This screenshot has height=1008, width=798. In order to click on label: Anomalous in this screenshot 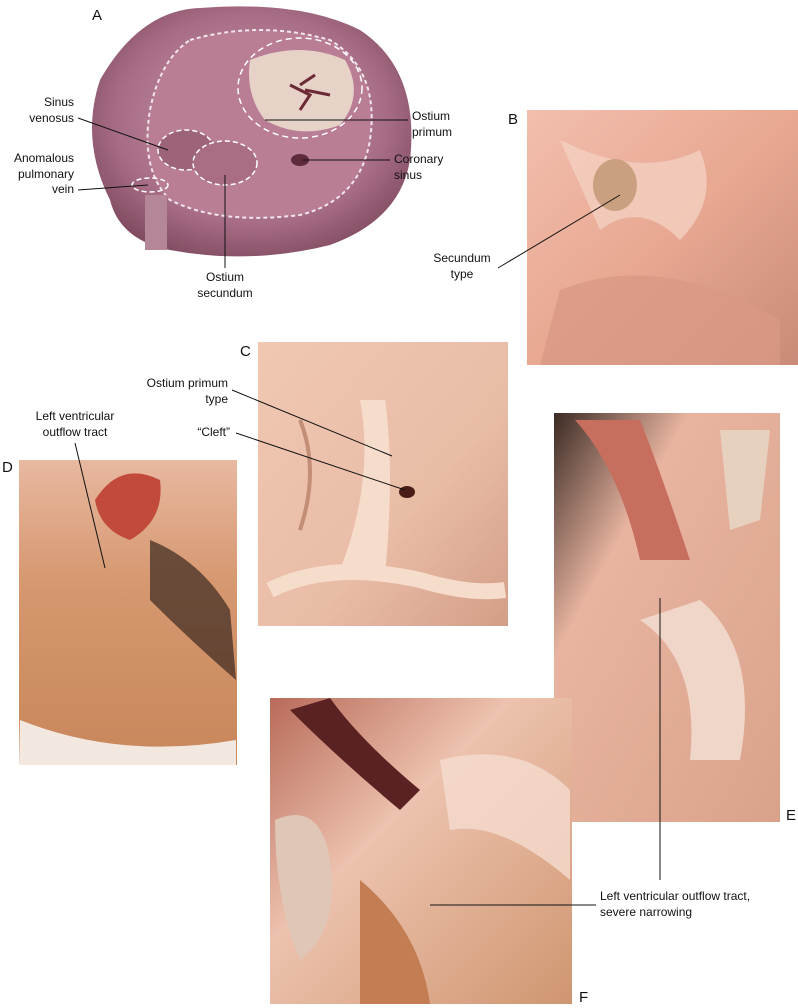, I will do `click(44, 158)`.